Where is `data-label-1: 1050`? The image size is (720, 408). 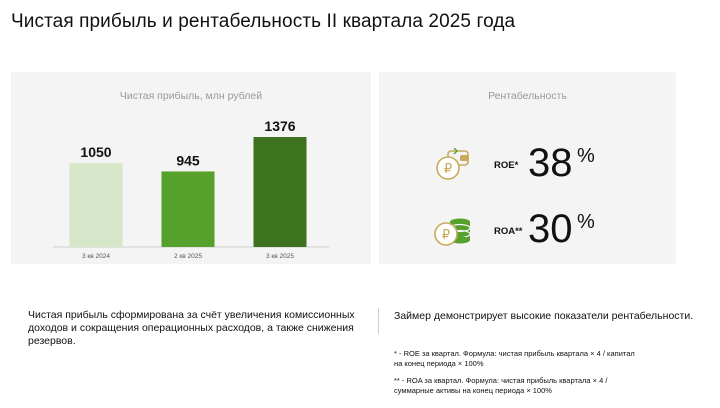
data-label-1: 1050 is located at coordinates (95, 152).